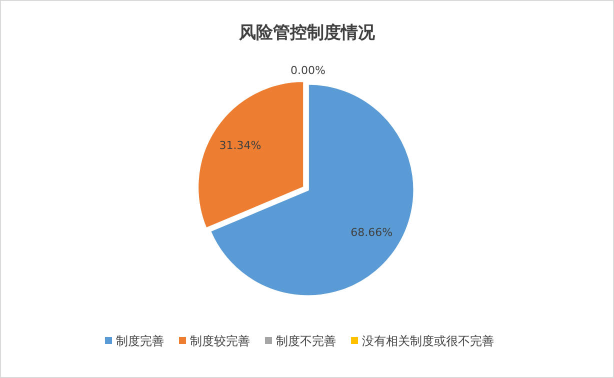  Describe the element at coordinates (240, 145) in the screenshot. I see `data-label: 31.34%` at that location.